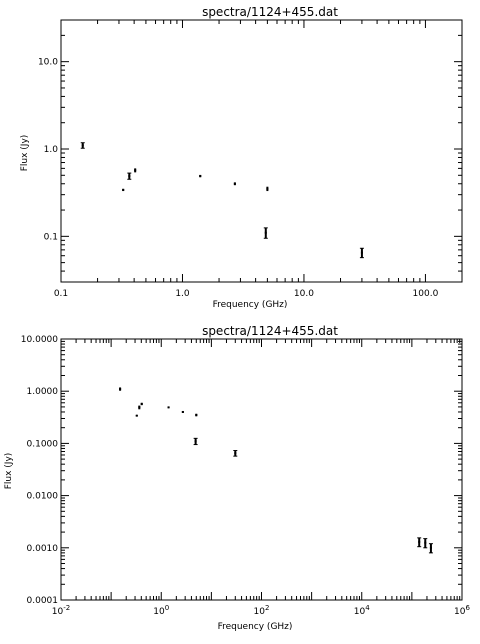  Describe the element at coordinates (25, 153) in the screenshot. I see `upper-chart-y-axis-label: Flux (Jy)` at that location.